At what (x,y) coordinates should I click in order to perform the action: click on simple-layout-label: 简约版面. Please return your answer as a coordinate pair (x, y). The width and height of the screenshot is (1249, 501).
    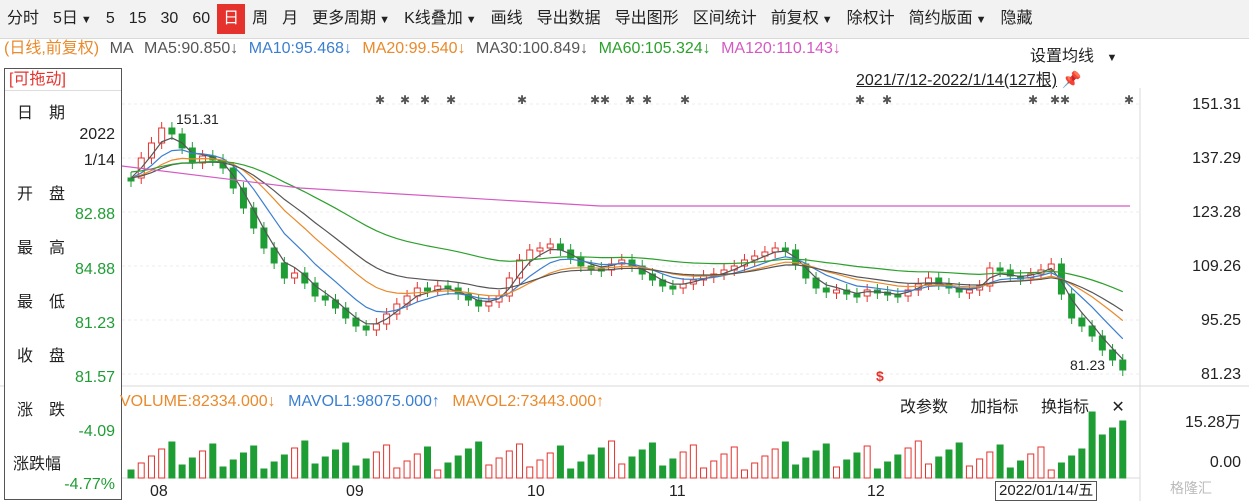
    Looking at the image, I should click on (940, 18).